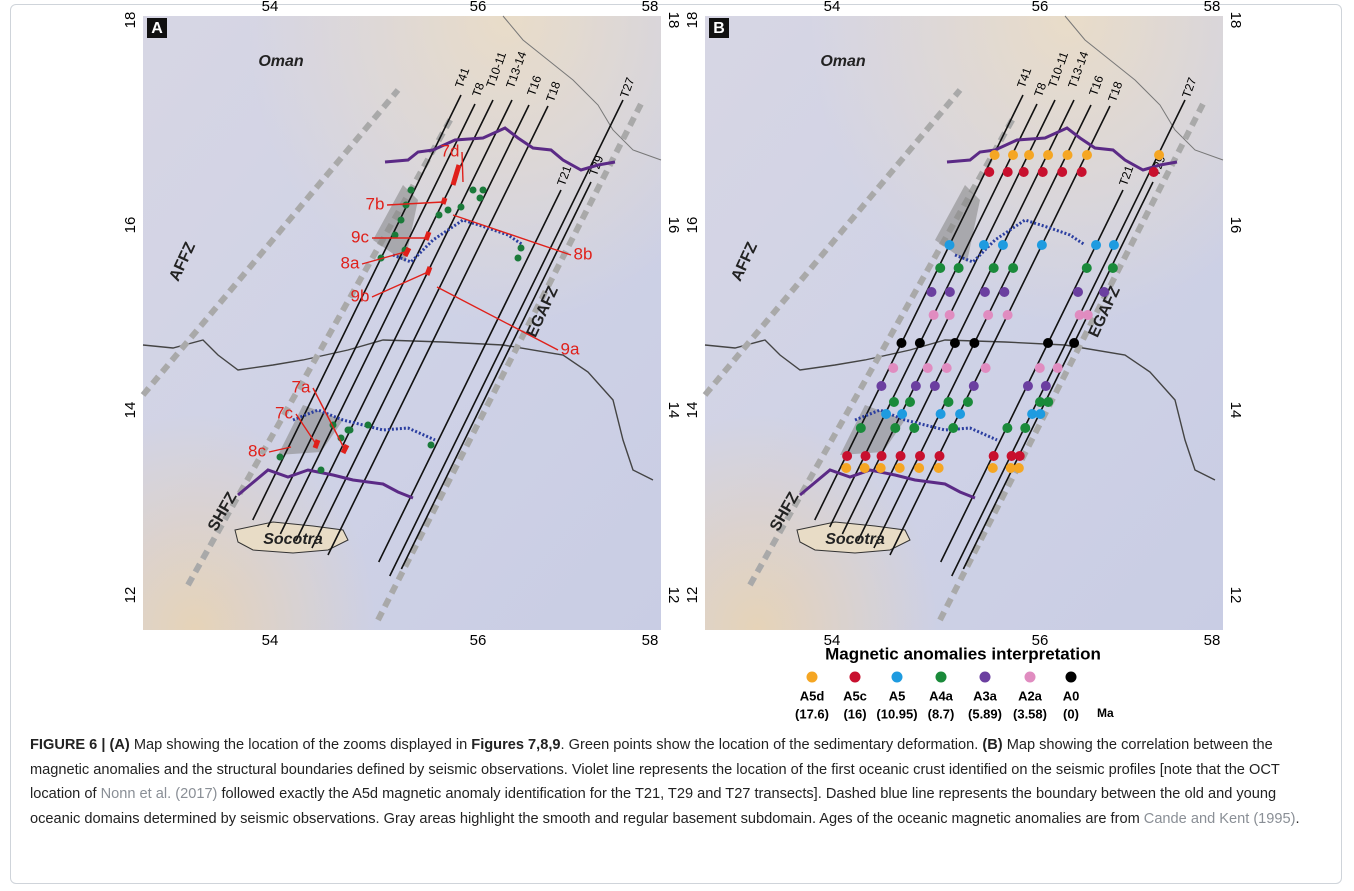  I want to click on zoom-label: 9c, so click(360, 236).